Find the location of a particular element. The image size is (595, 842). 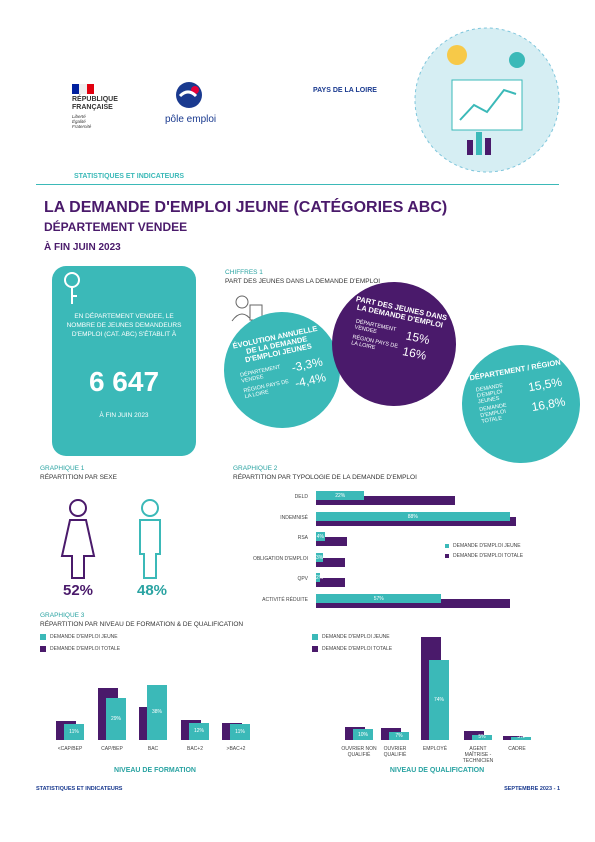

category-label: RSA is located at coordinates (302, 538).